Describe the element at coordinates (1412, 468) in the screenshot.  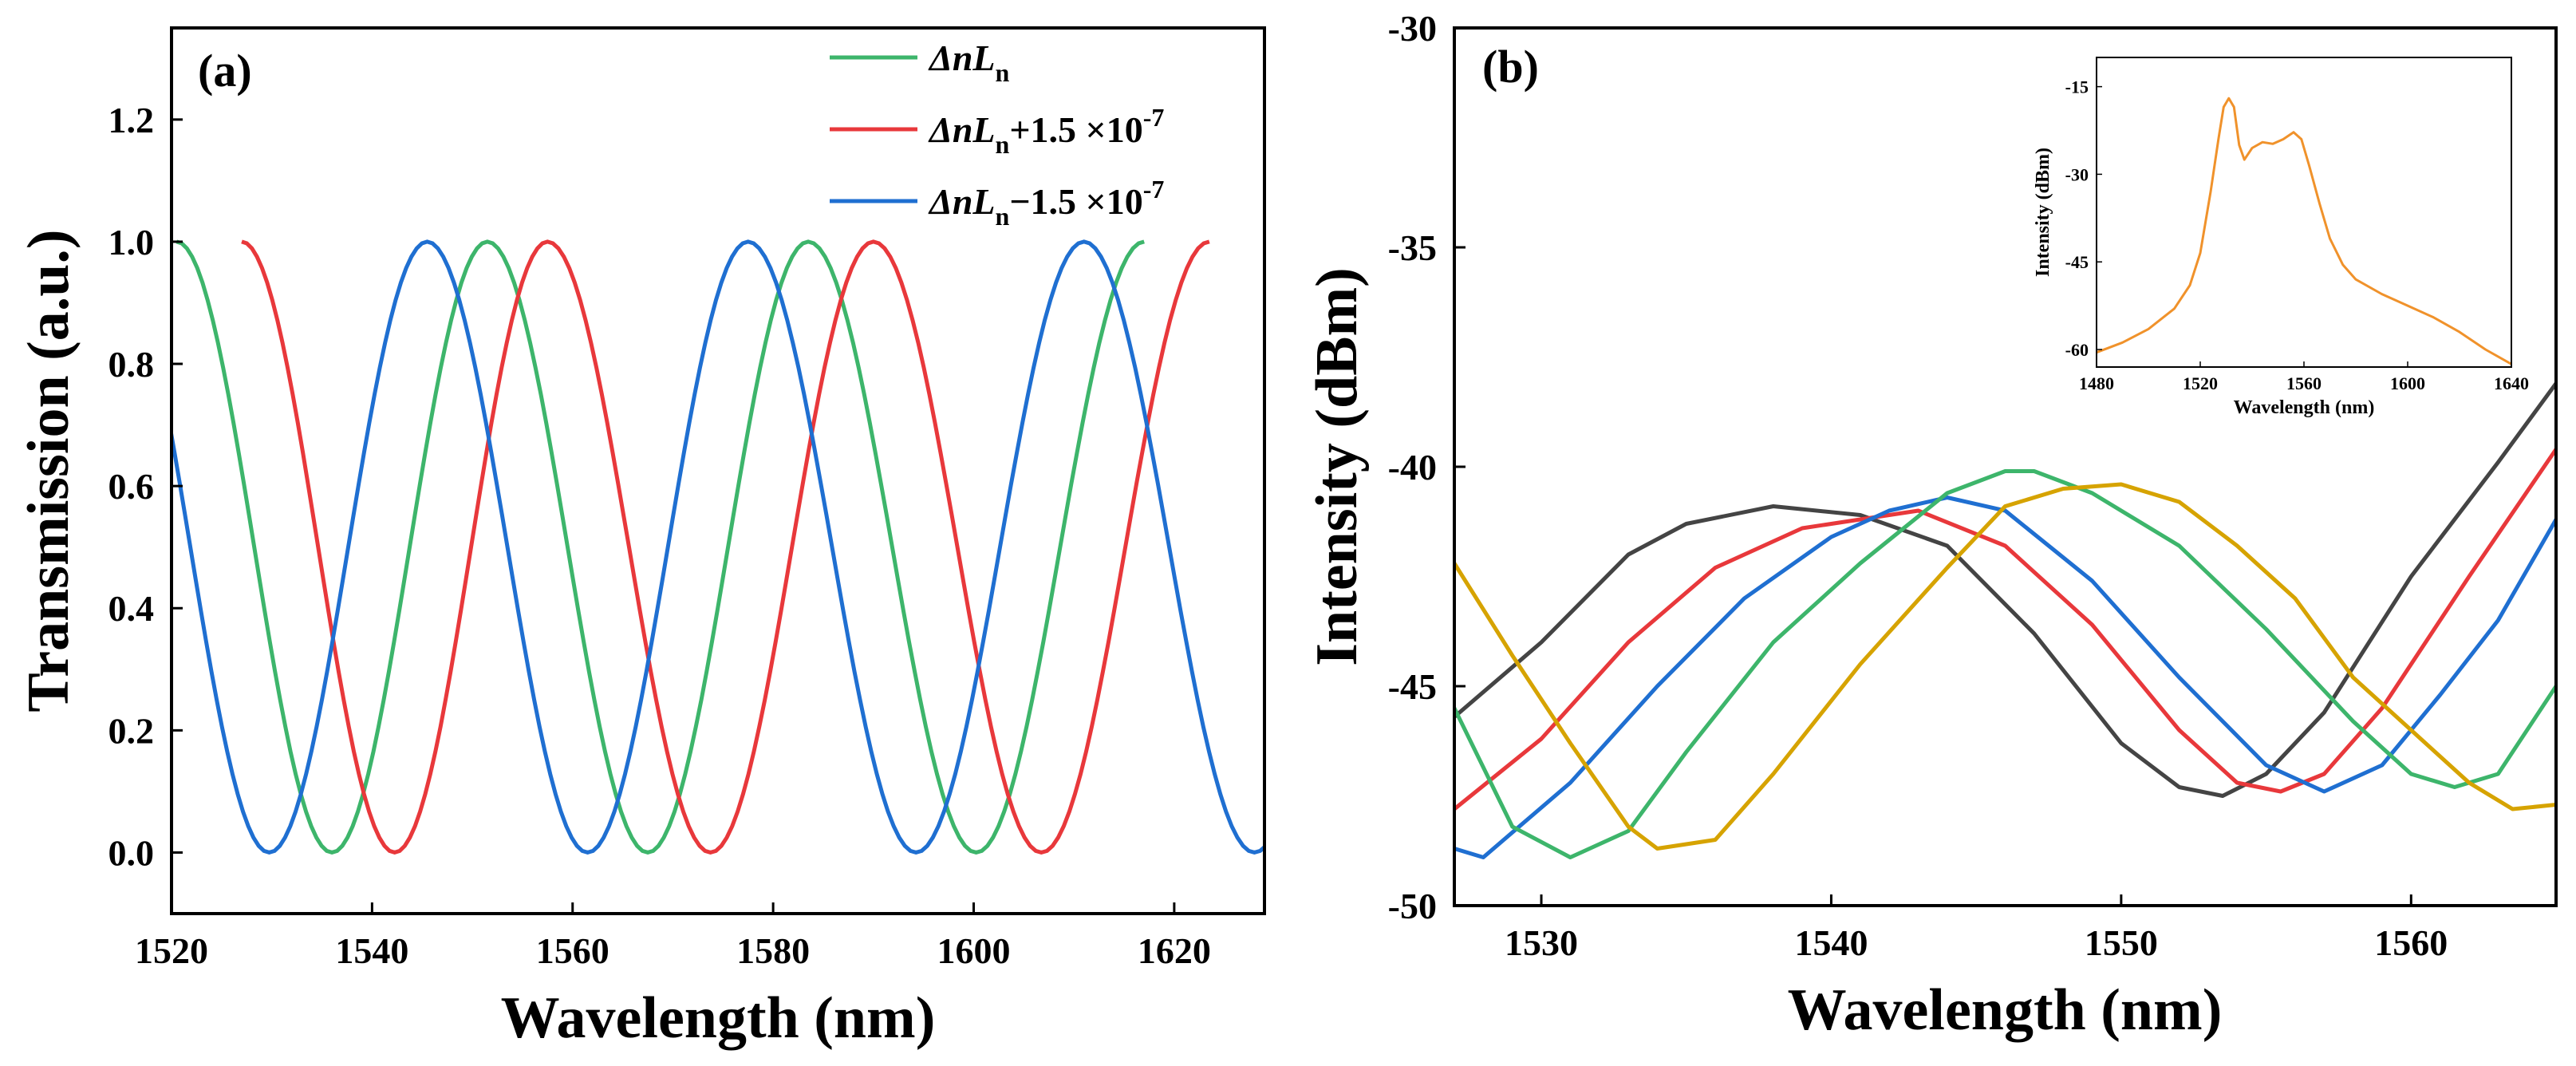
I see `panel-b-y-tick-label: -40` at that location.